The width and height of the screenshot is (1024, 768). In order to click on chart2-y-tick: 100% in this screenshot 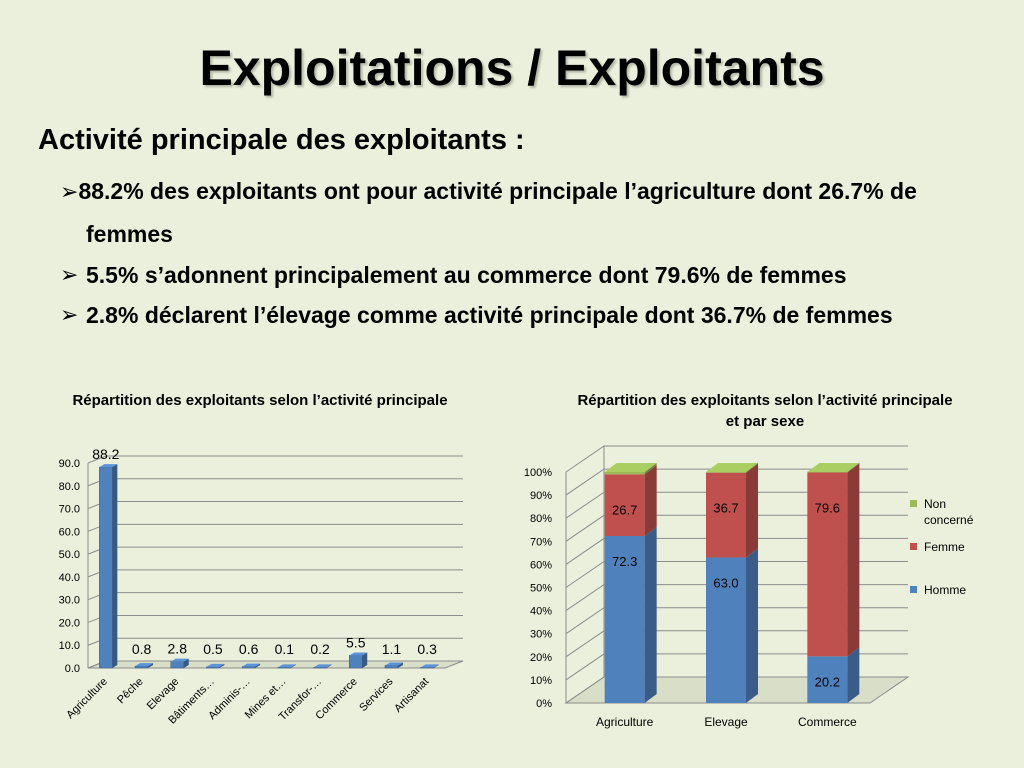, I will do `click(538, 473)`.